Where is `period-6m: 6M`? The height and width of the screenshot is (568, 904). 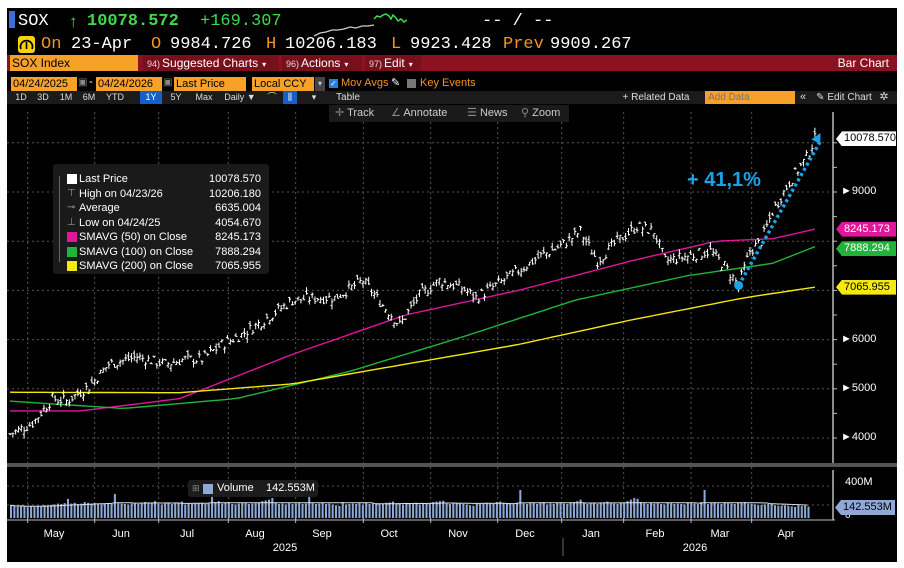 period-6m: 6M is located at coordinates (89, 97).